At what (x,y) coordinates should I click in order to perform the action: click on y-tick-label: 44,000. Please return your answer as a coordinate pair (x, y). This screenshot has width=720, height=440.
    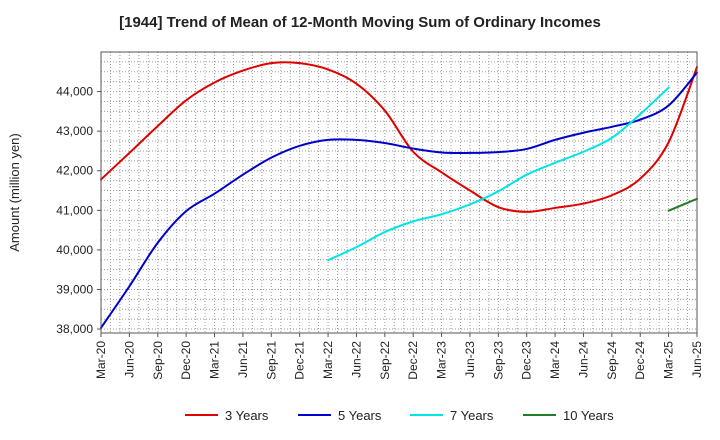
    Looking at the image, I should click on (74, 92).